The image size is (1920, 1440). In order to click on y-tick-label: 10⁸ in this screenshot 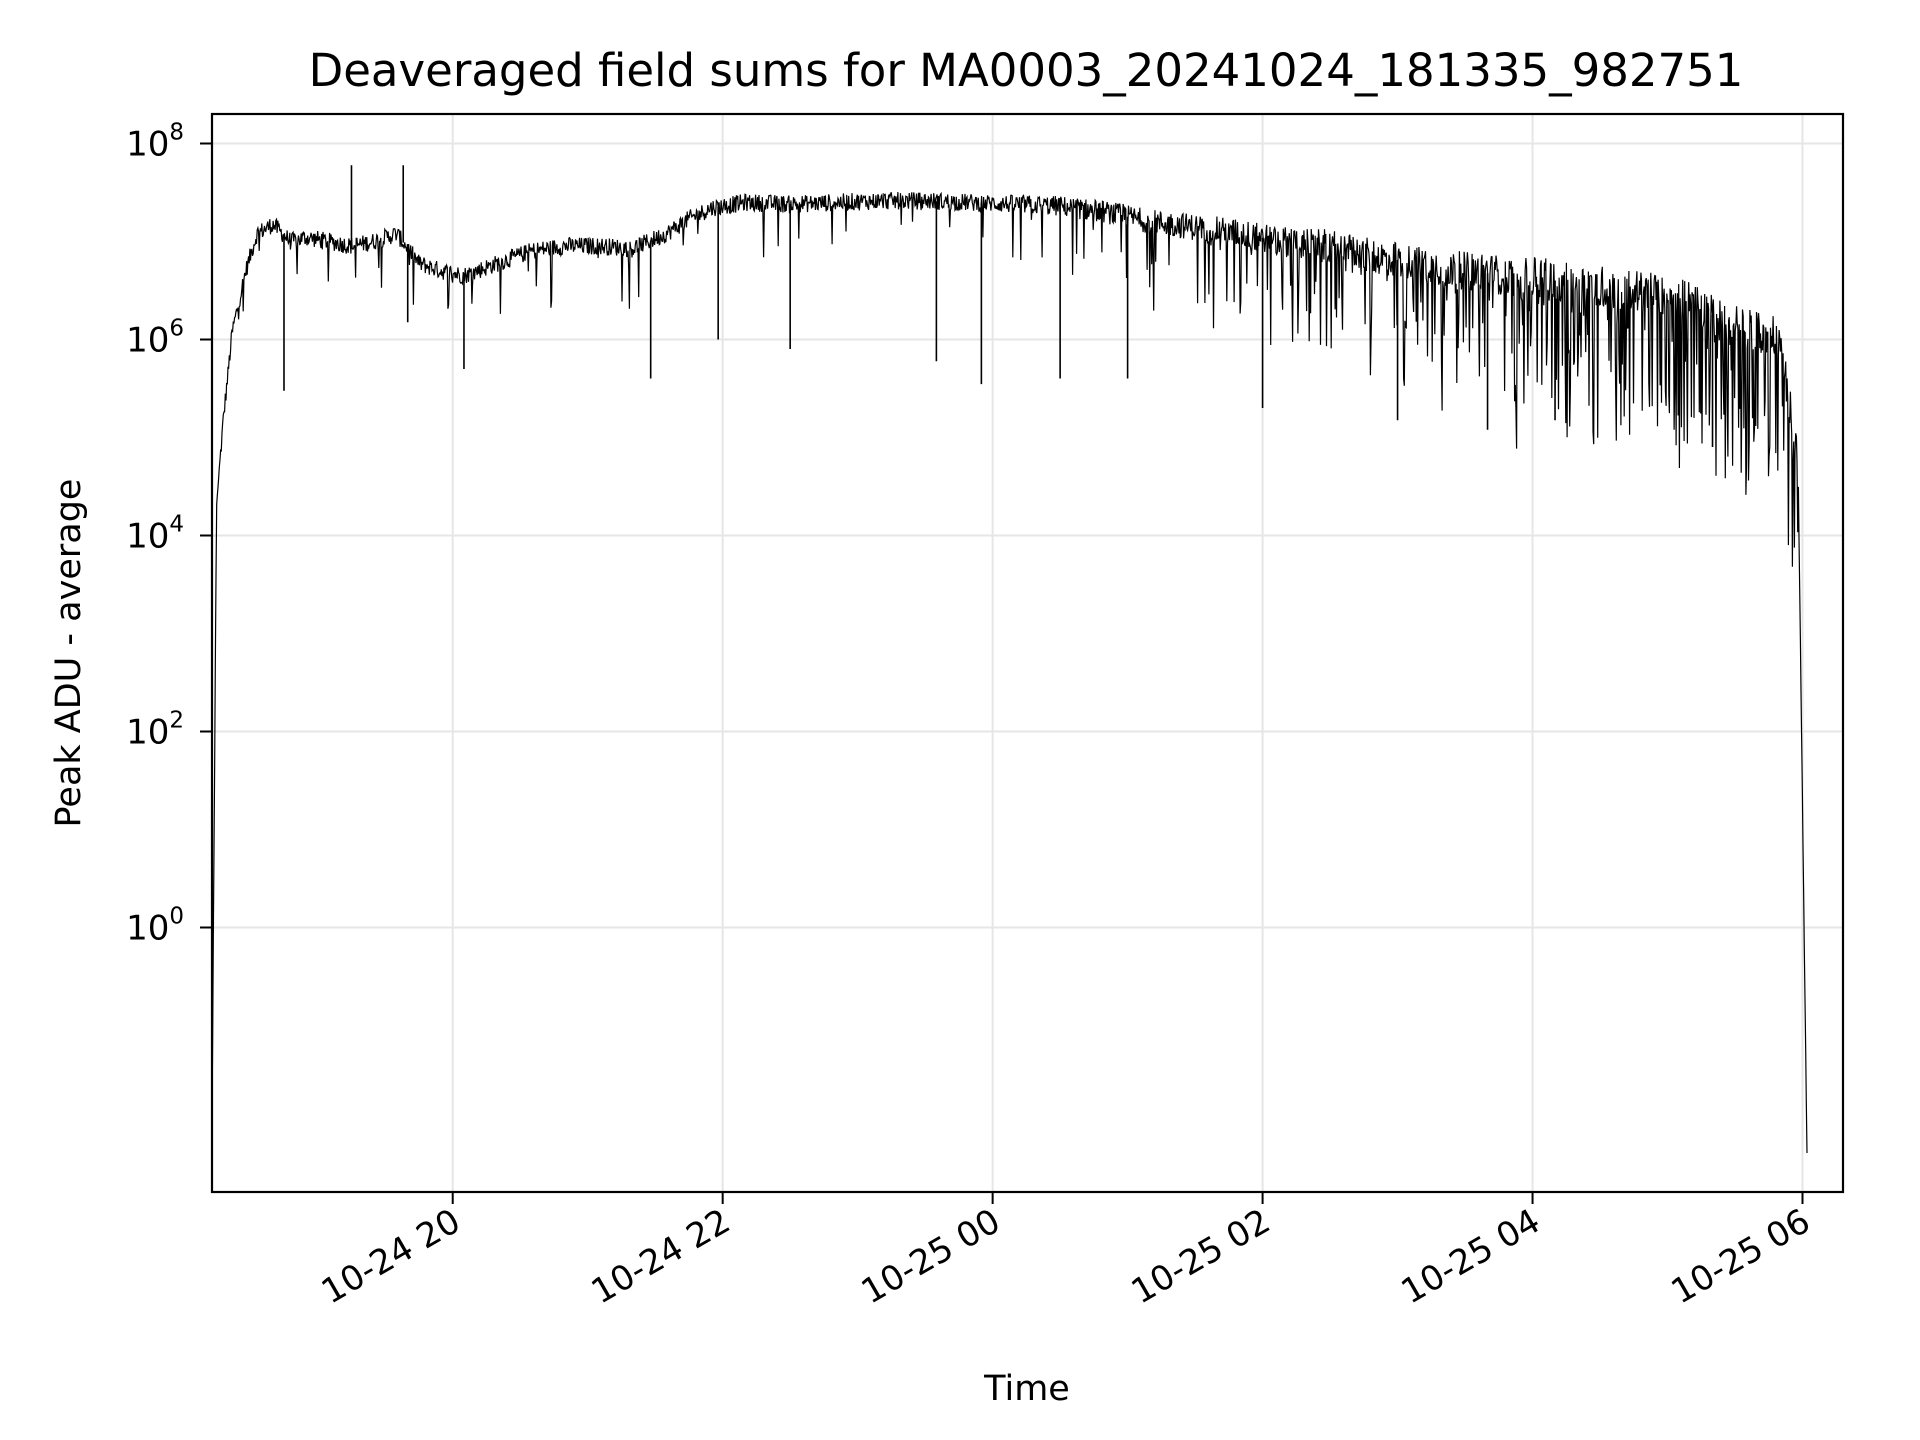, I will do `click(155, 142)`.